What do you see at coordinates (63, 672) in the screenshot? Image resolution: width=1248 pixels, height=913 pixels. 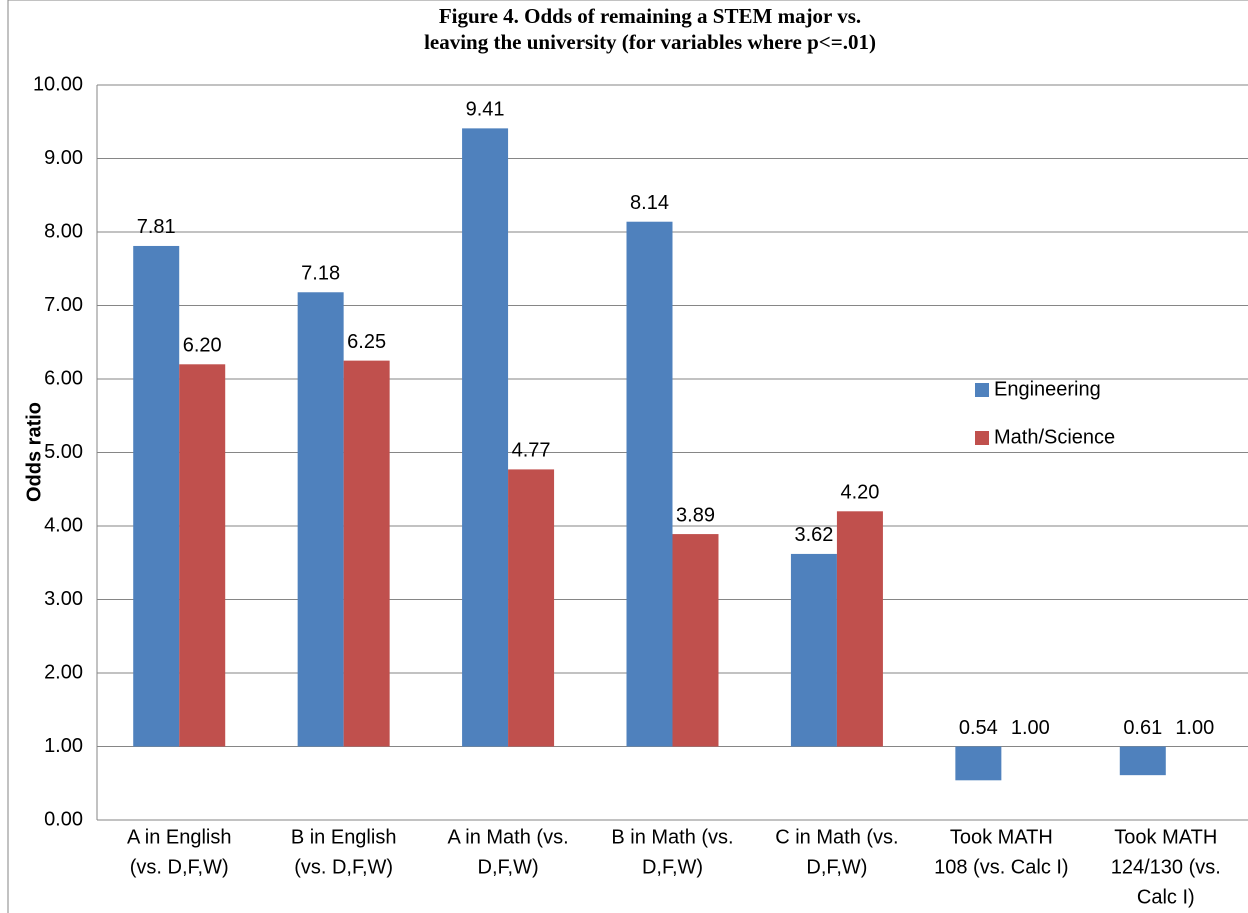 I see `y-tick-label: 2.00` at bounding box center [63, 672].